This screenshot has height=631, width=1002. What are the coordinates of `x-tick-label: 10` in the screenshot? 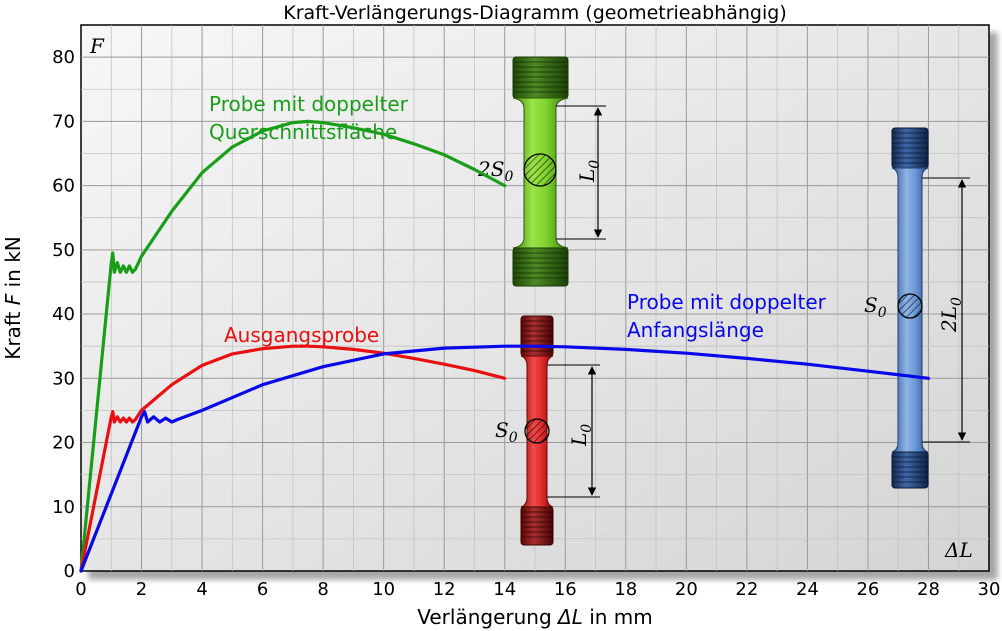 It's located at (383, 589).